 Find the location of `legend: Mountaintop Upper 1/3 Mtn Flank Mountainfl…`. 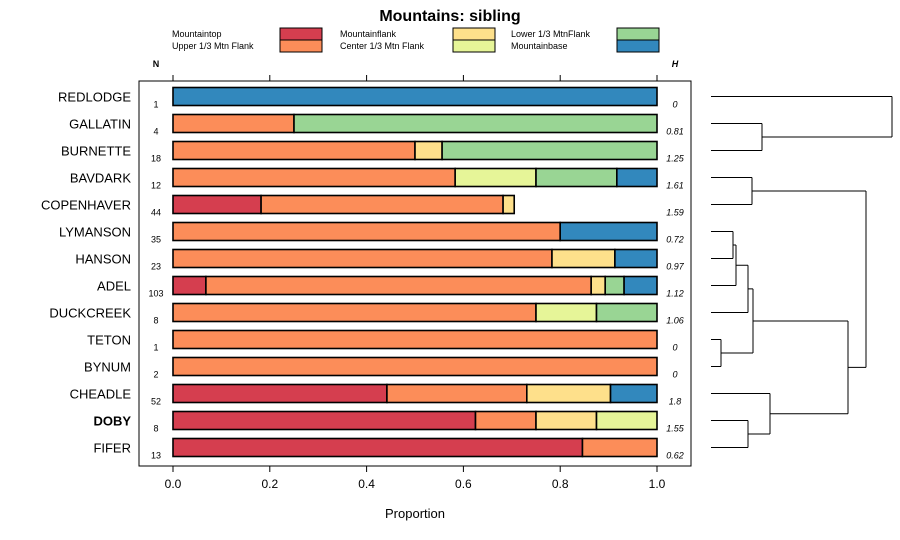

legend: Mountaintop Upper 1/3 Mtn Flank Mountainfl… is located at coordinates (416, 40).